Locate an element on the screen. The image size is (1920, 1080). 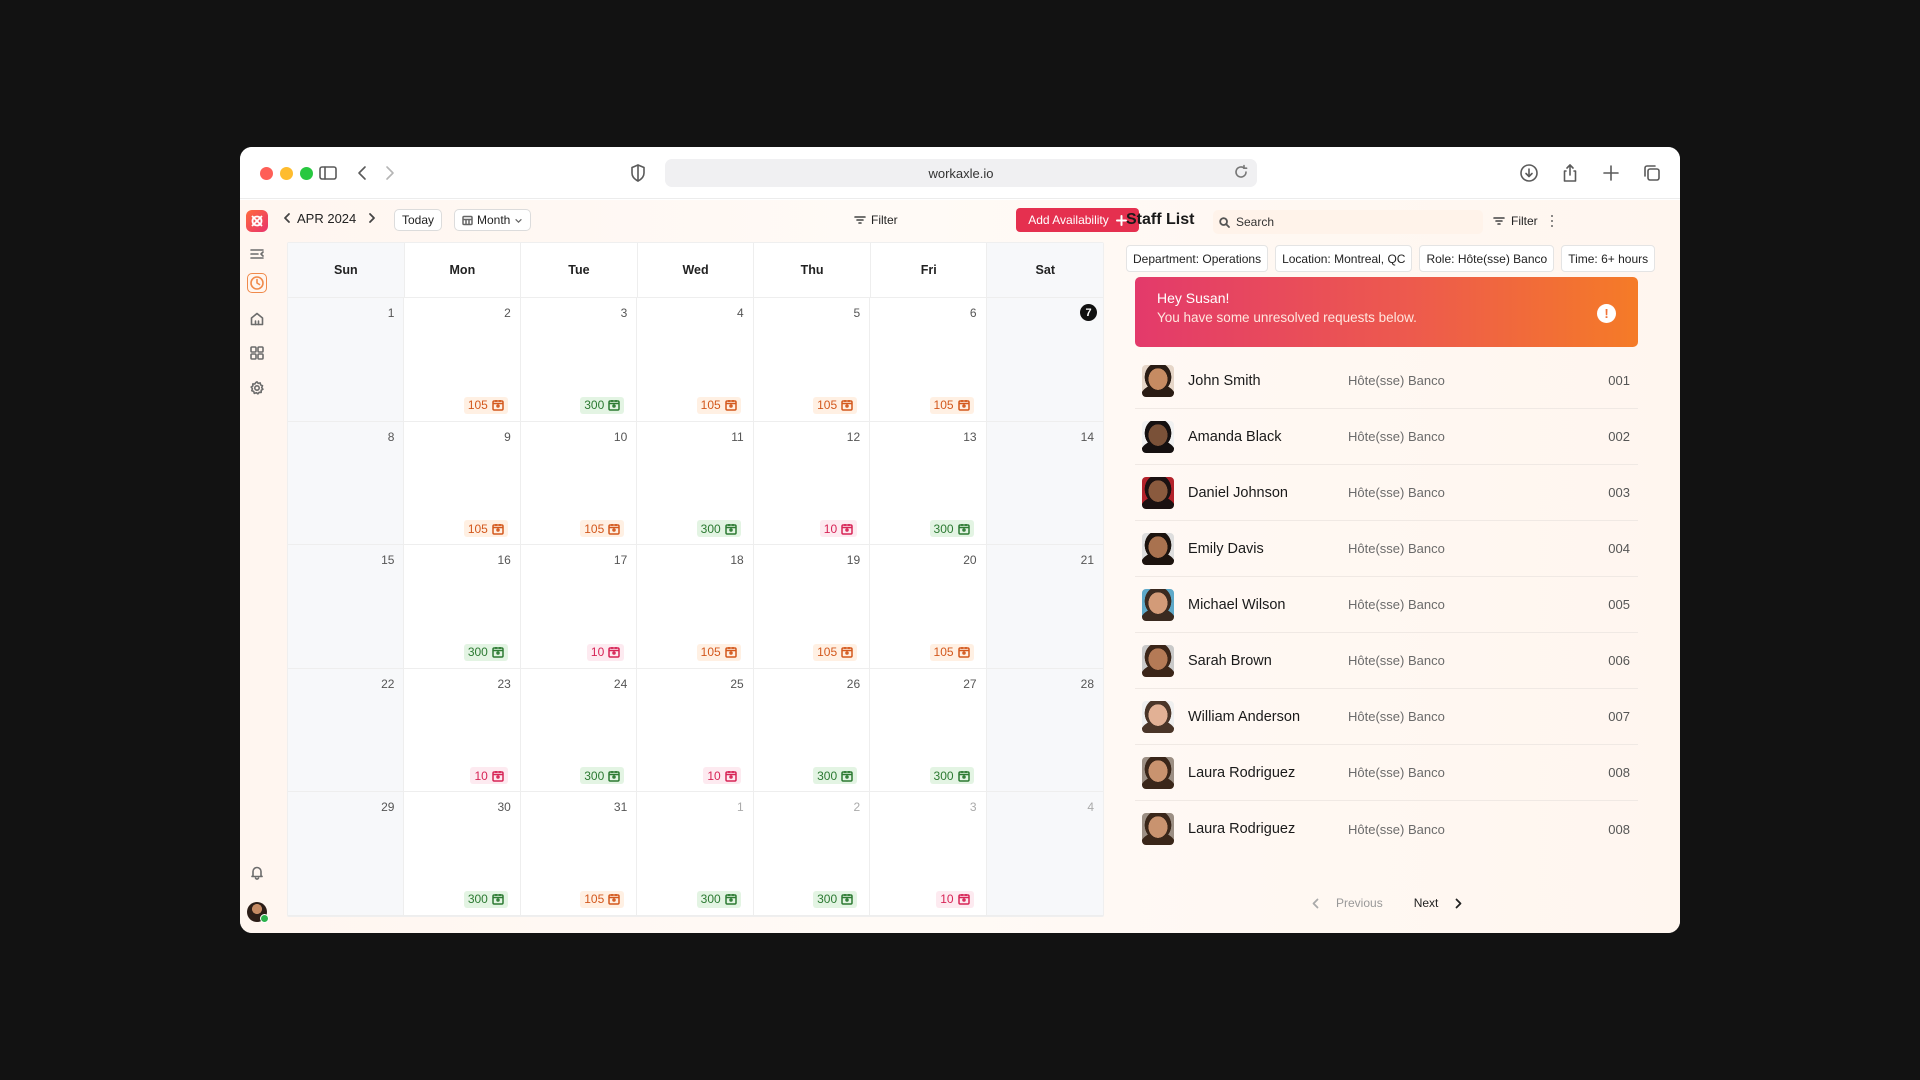
filter-chip: Department: Operations is located at coordinates (1197, 258).